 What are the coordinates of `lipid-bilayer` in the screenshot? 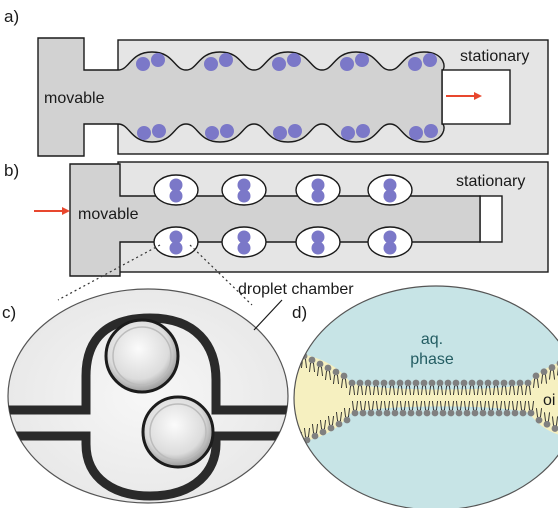 It's located at (426, 398).